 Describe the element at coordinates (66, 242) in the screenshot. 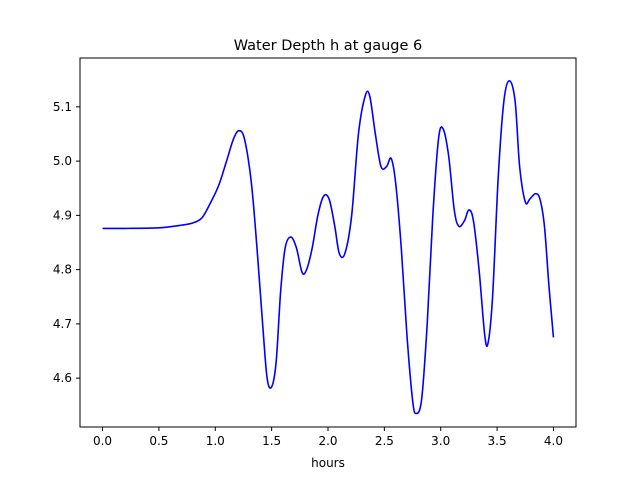

I see `y-axis-ticks: 4.6 4.7 4.8 4.9 5.0 5.1` at that location.